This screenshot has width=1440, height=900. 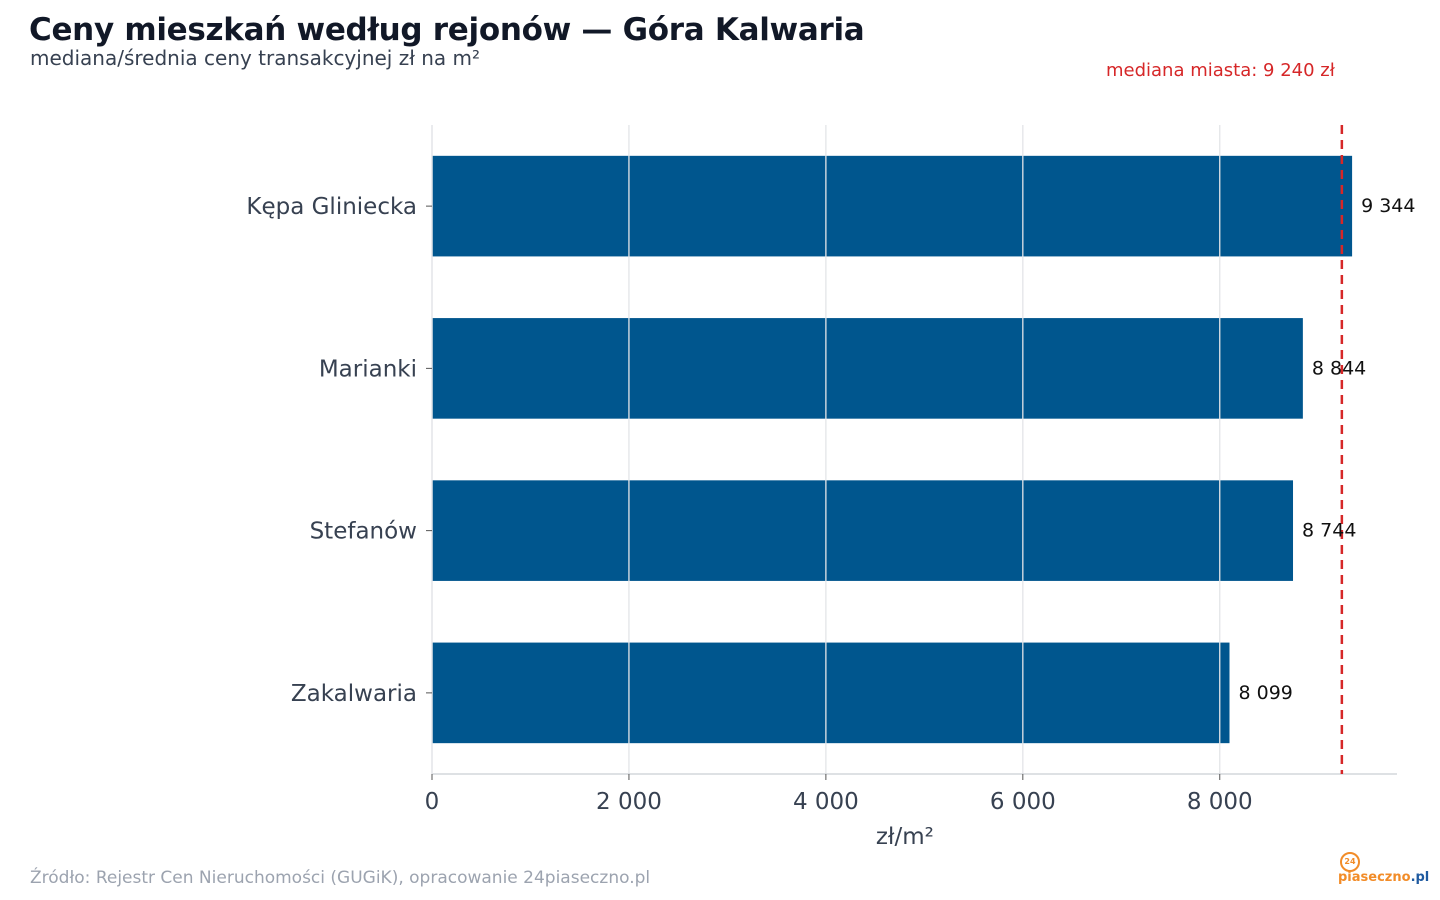 I want to click on x-tick-label: 8 000, so click(x=1220, y=802).